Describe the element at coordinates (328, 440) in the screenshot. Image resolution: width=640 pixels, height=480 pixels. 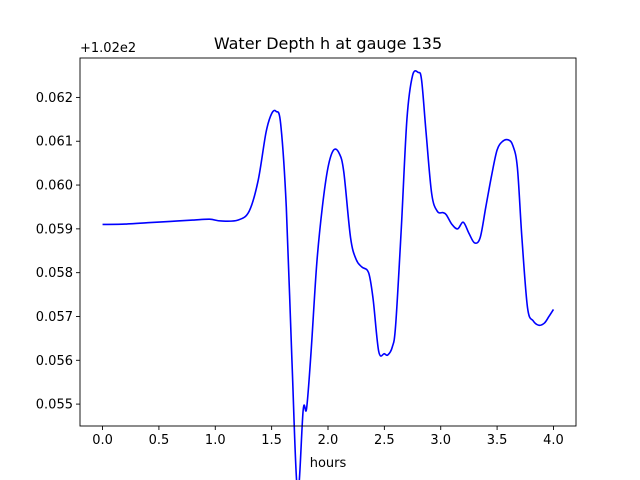
I see `x-tick-label: 2.0` at that location.